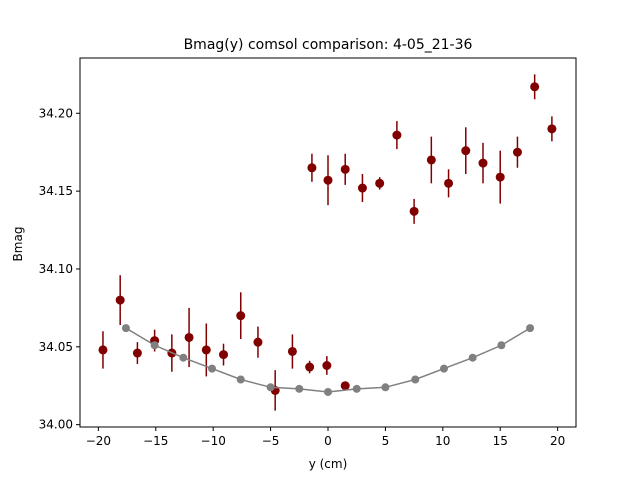  What do you see at coordinates (386, 441) in the screenshot?
I see `x-tick-label: 5` at bounding box center [386, 441].